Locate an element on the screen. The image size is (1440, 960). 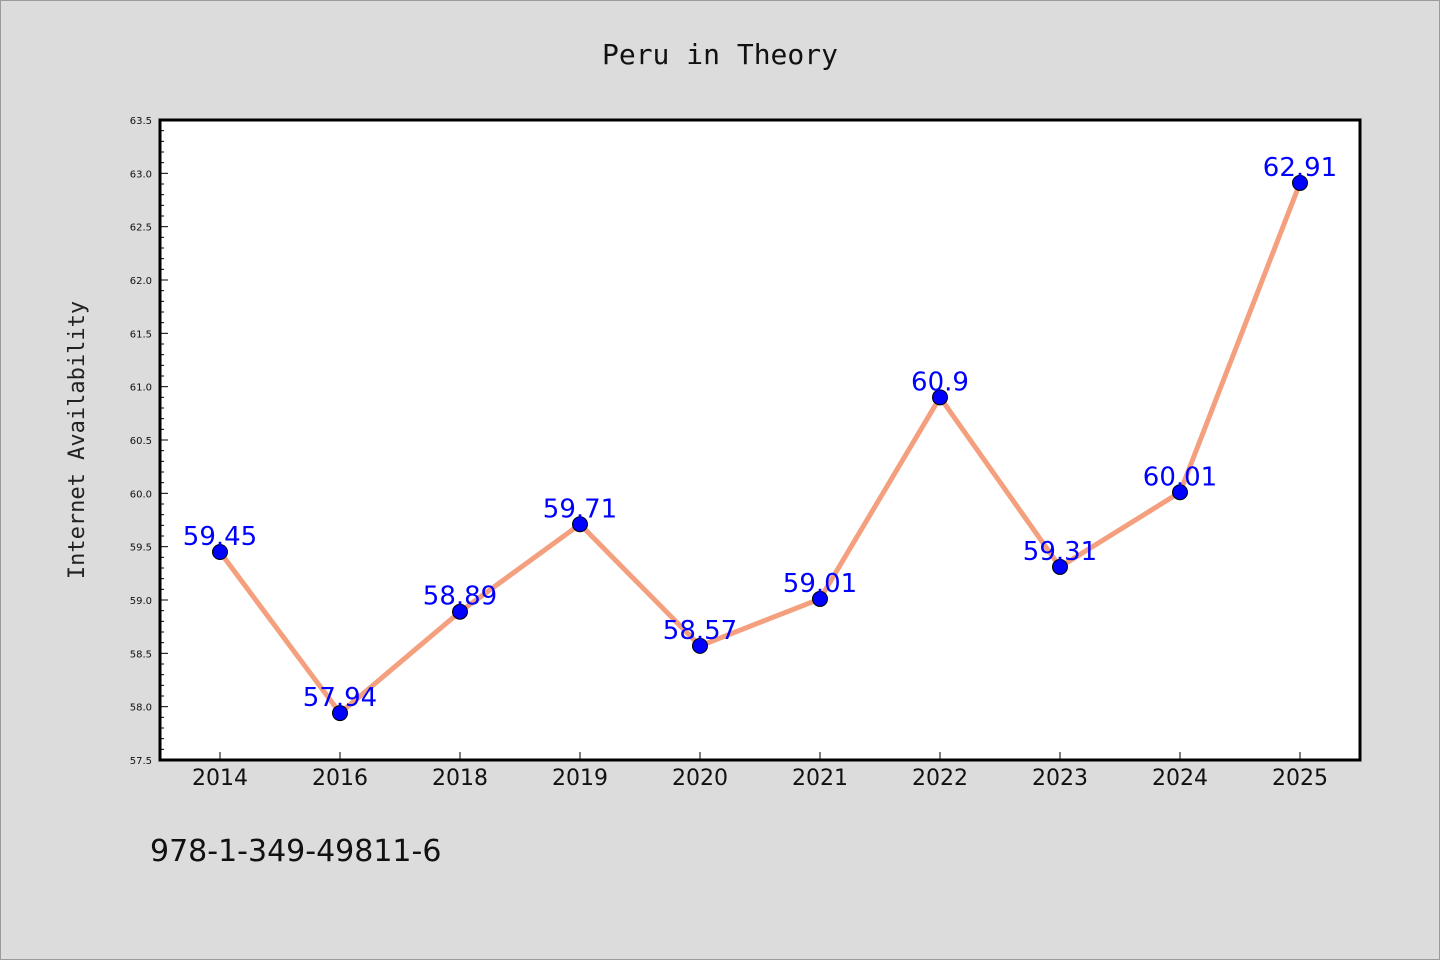
x-tick-label: 2016 is located at coordinates (340, 778).